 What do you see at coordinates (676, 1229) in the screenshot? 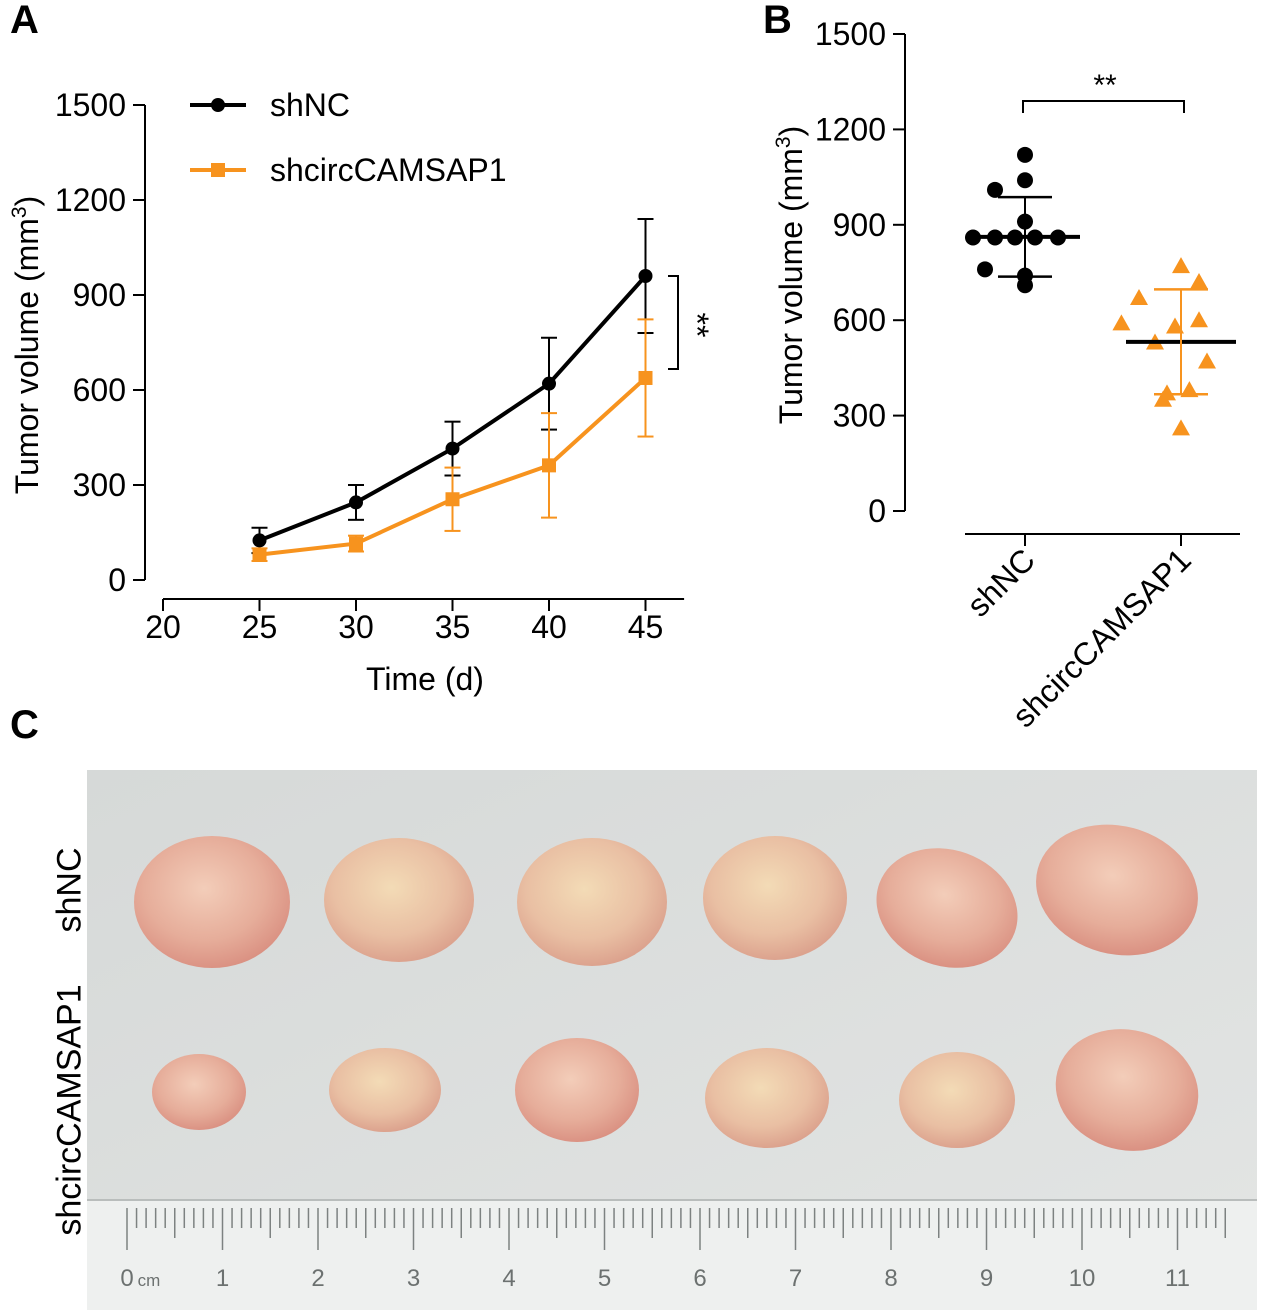
I see `ruler-ticks` at bounding box center [676, 1229].